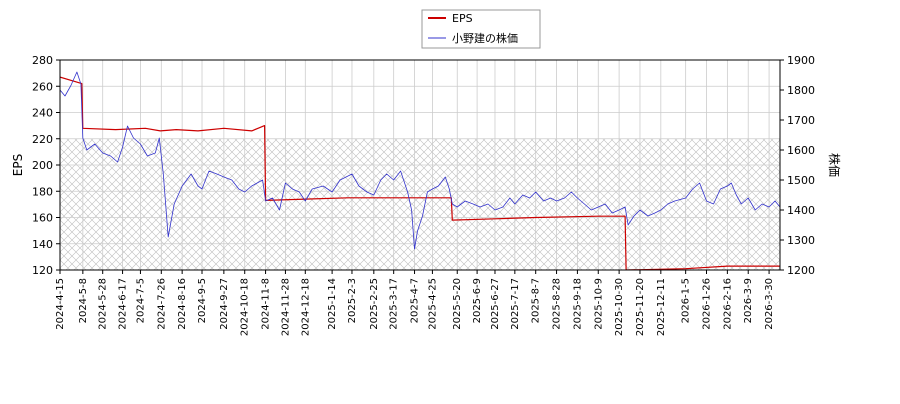 The image size is (900, 404). I want to click on x-tick-label: 2024-11-8, so click(266, 304).